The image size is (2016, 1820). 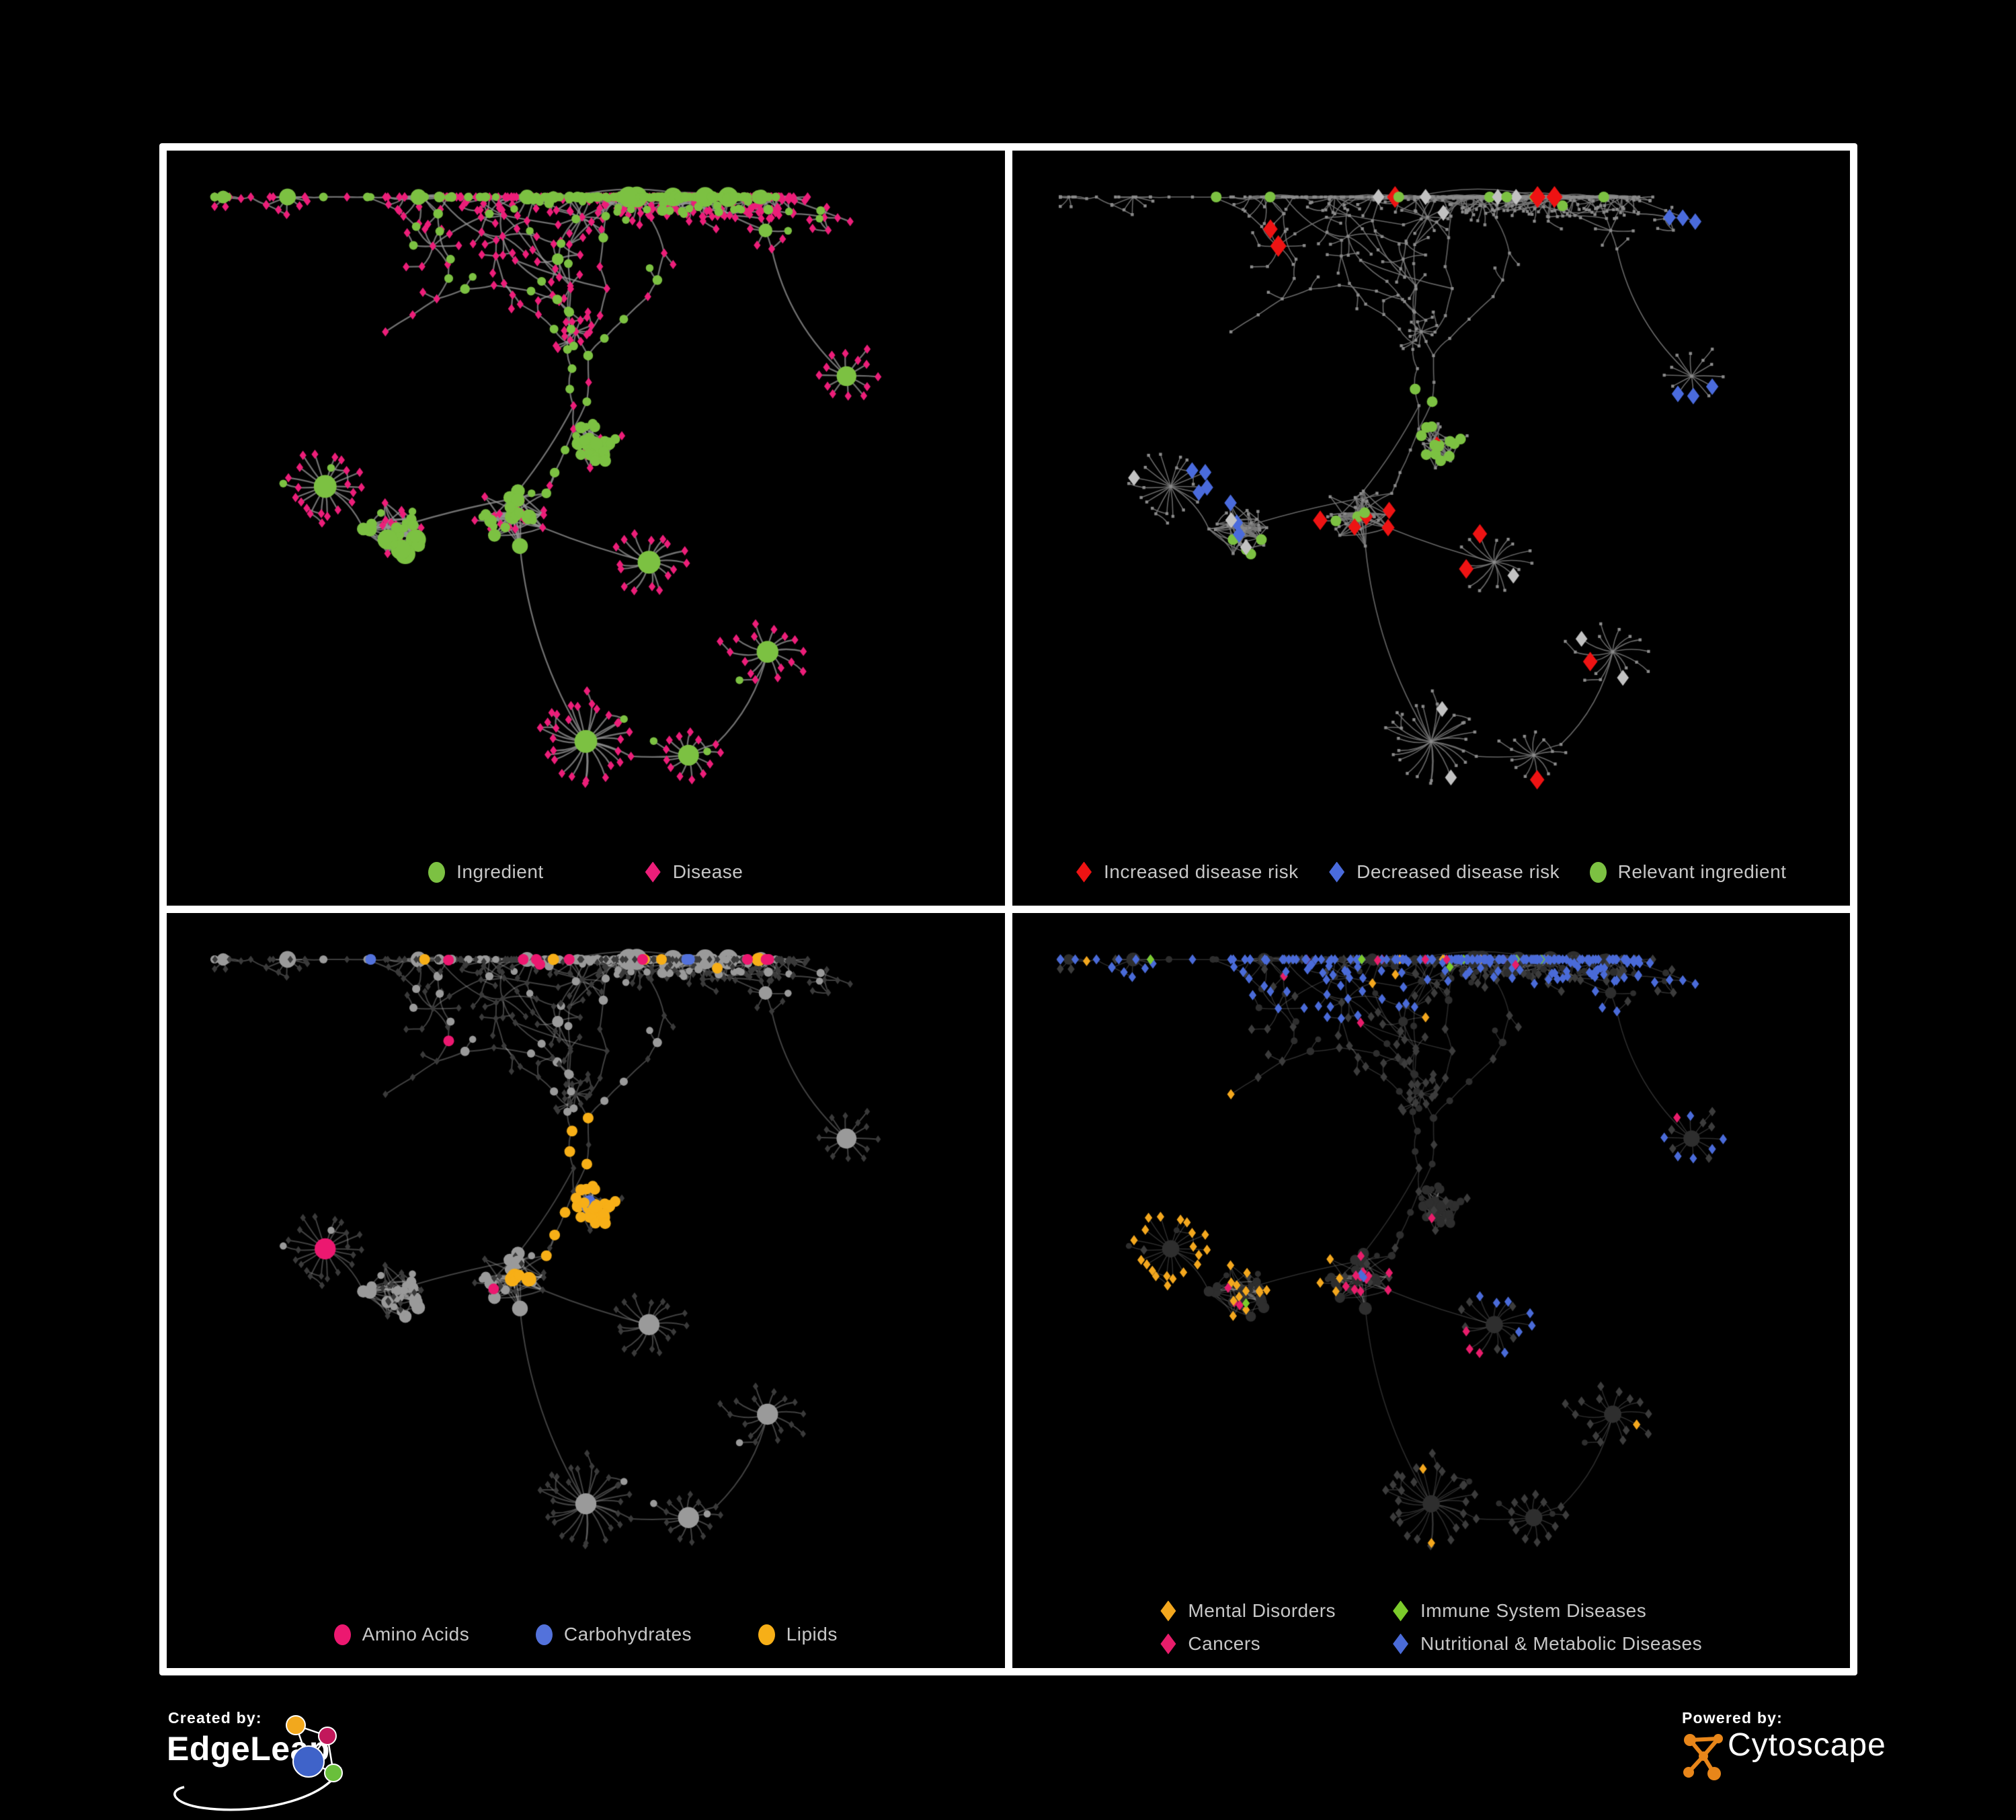 What do you see at coordinates (1337, 872) in the screenshot?
I see `decreased-risk-marker-icon` at bounding box center [1337, 872].